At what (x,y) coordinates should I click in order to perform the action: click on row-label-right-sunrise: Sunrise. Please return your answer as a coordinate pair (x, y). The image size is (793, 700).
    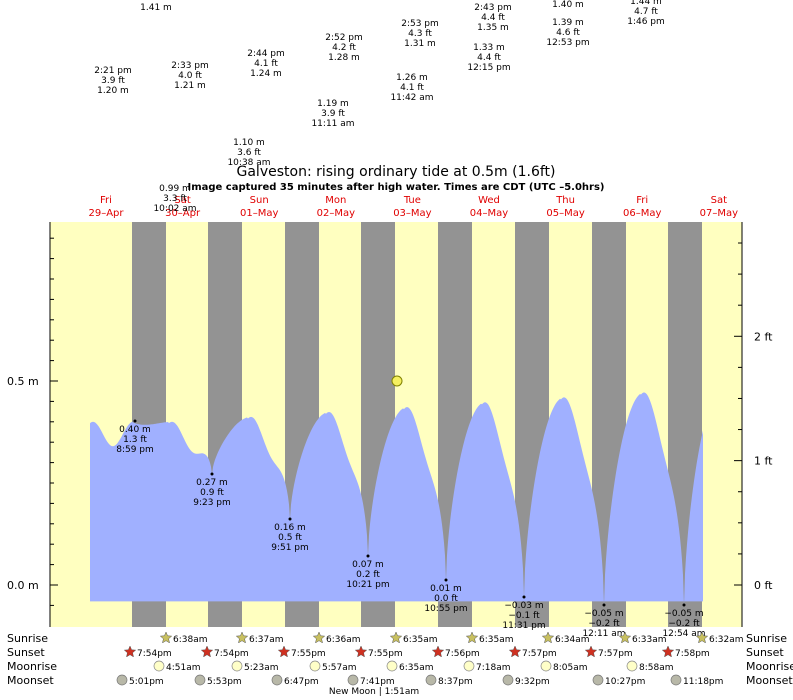
    Looking at the image, I should click on (766, 638).